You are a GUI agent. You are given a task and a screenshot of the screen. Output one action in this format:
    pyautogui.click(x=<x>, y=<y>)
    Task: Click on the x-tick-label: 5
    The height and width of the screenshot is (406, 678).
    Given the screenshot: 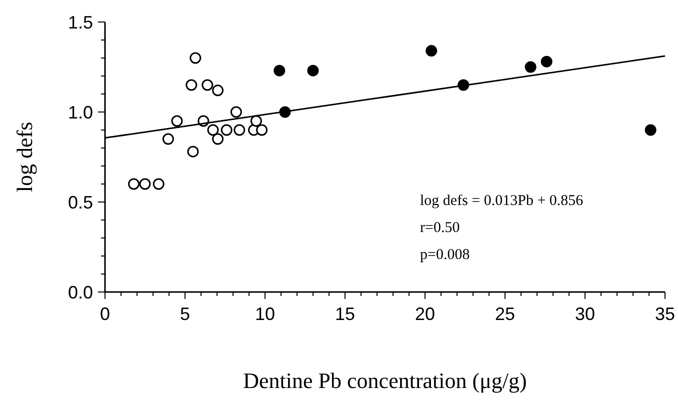 What is the action you would take?
    pyautogui.click(x=185, y=314)
    